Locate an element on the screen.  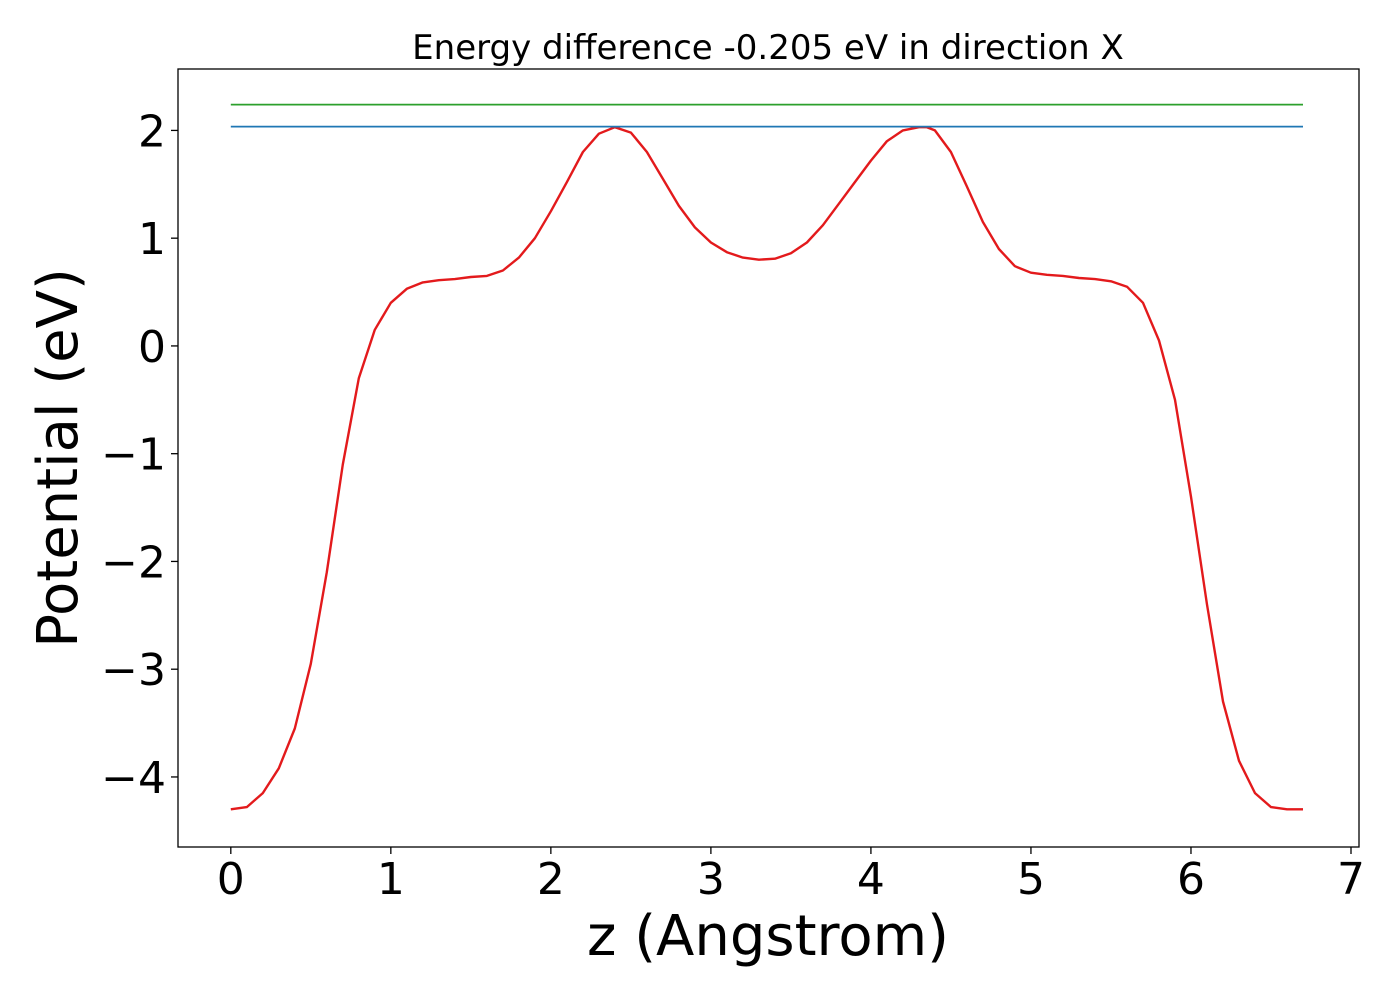
y-tick-label: −2 is located at coordinates (133, 562).